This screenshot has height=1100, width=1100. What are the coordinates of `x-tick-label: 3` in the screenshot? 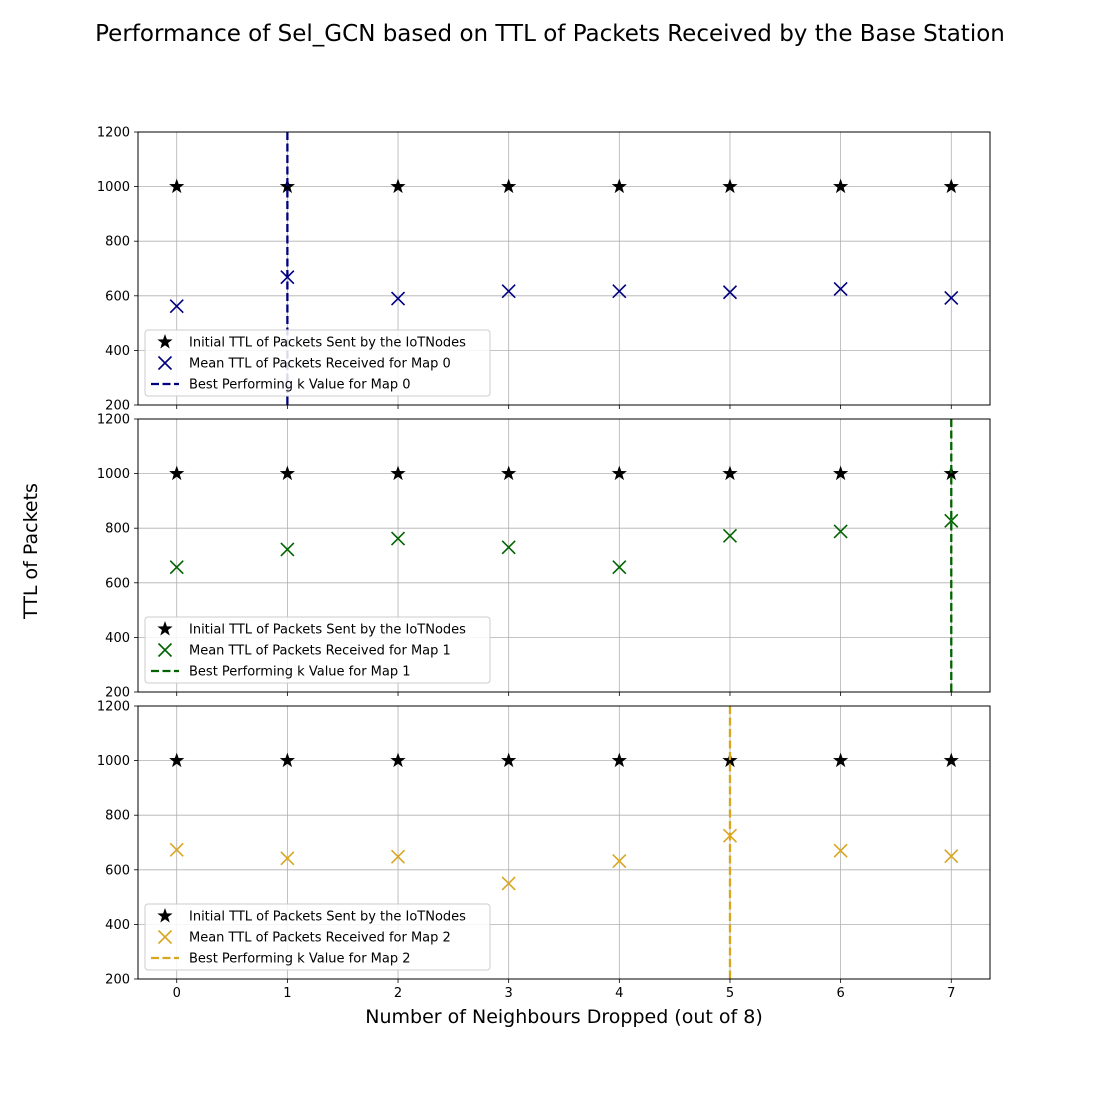 It's located at (509, 993).